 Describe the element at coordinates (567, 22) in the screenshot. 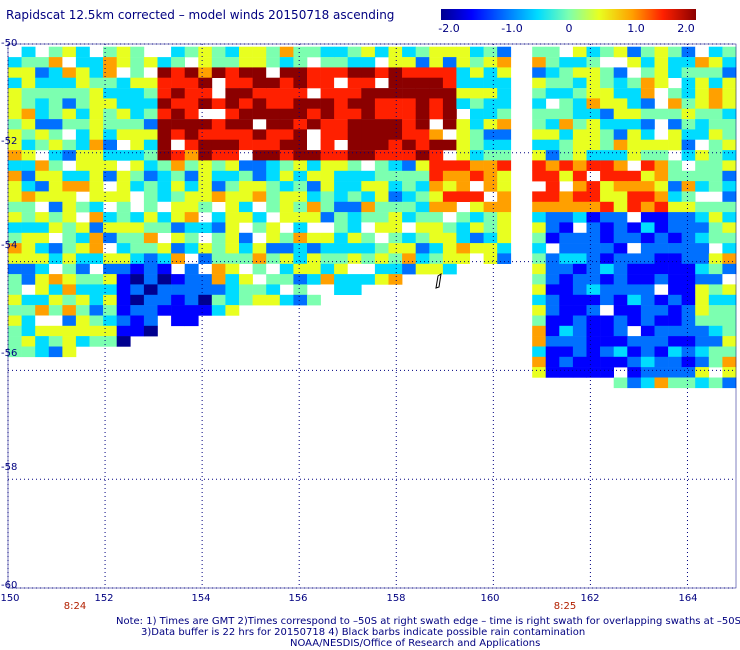

I see `colorbar: -2.0 -1.0 0 1.0 2.0` at that location.